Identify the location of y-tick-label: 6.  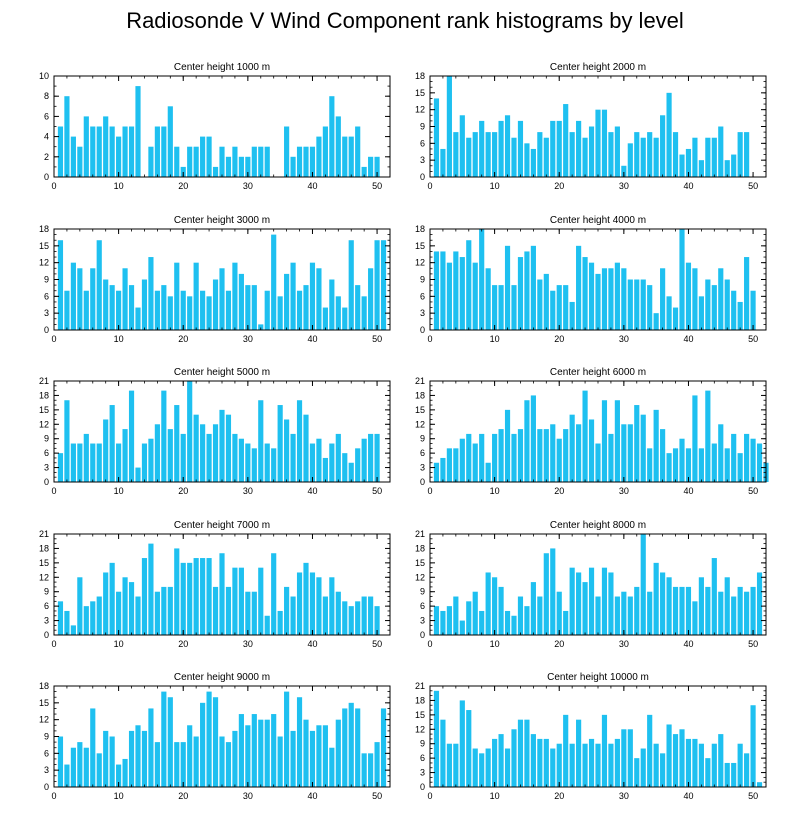
(46, 296).